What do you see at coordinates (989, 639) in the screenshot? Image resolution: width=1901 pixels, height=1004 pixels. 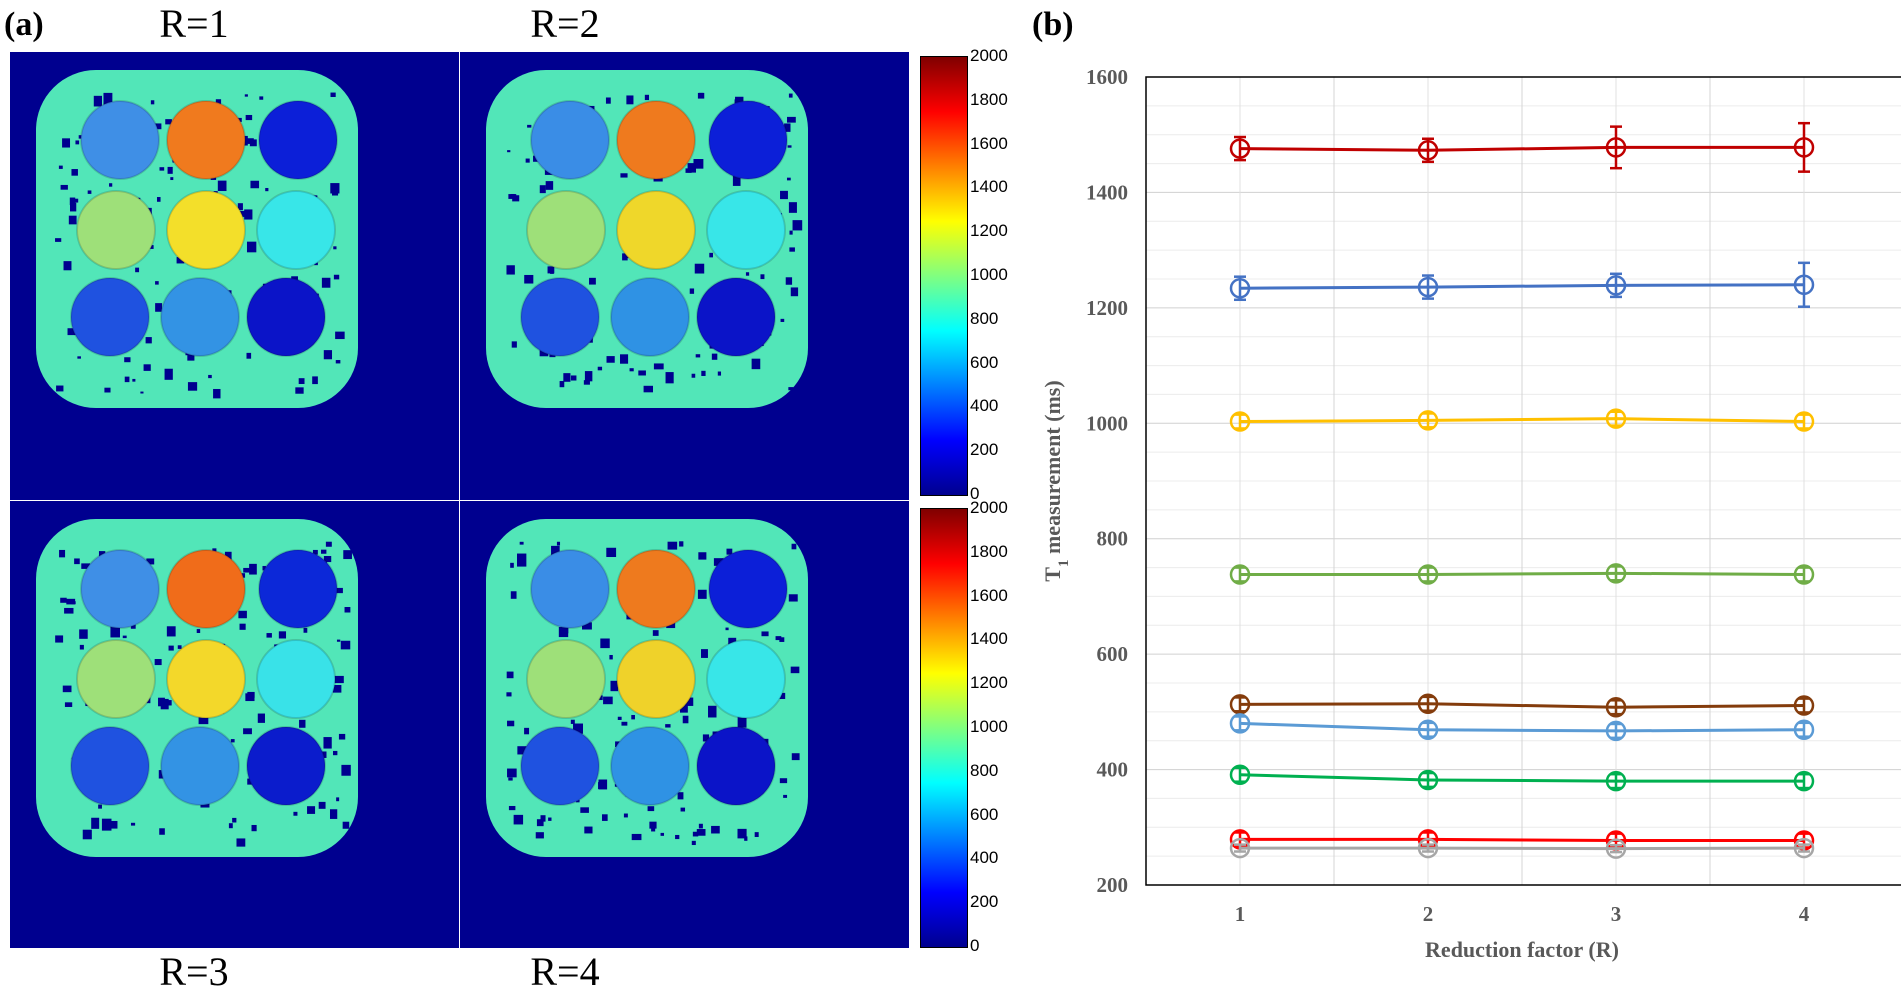 I see `colorbar-tick-label: 1400` at bounding box center [989, 639].